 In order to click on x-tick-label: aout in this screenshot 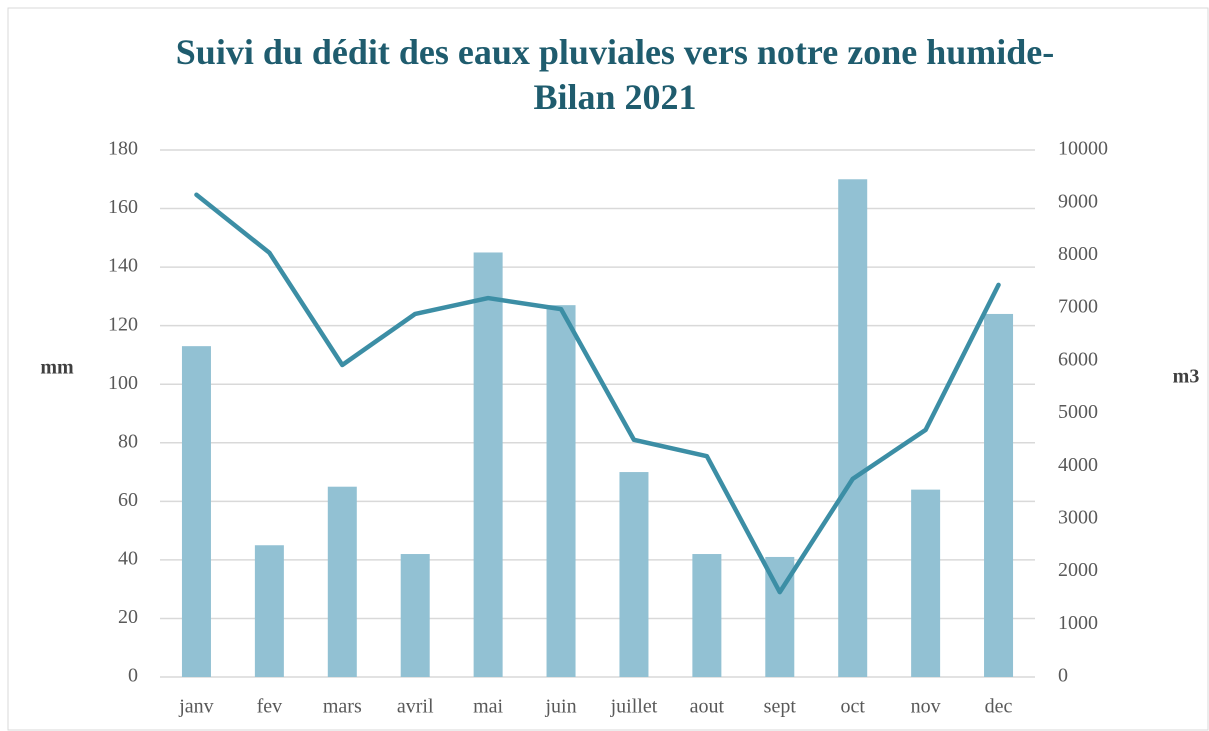, I will do `click(707, 707)`.